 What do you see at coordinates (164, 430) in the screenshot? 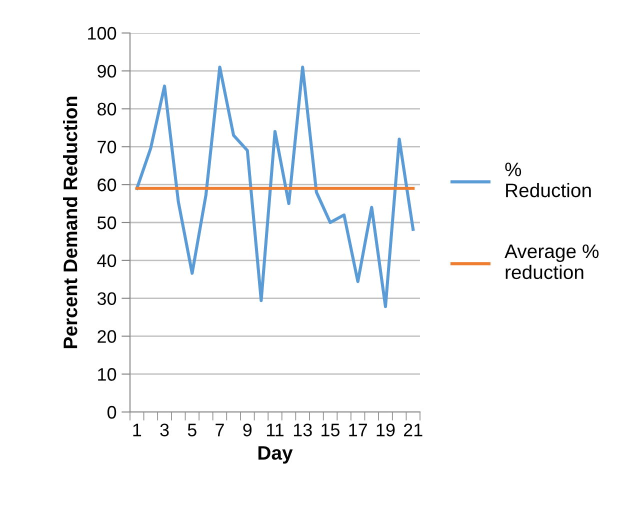
I see `x-tick-label: 3` at bounding box center [164, 430].